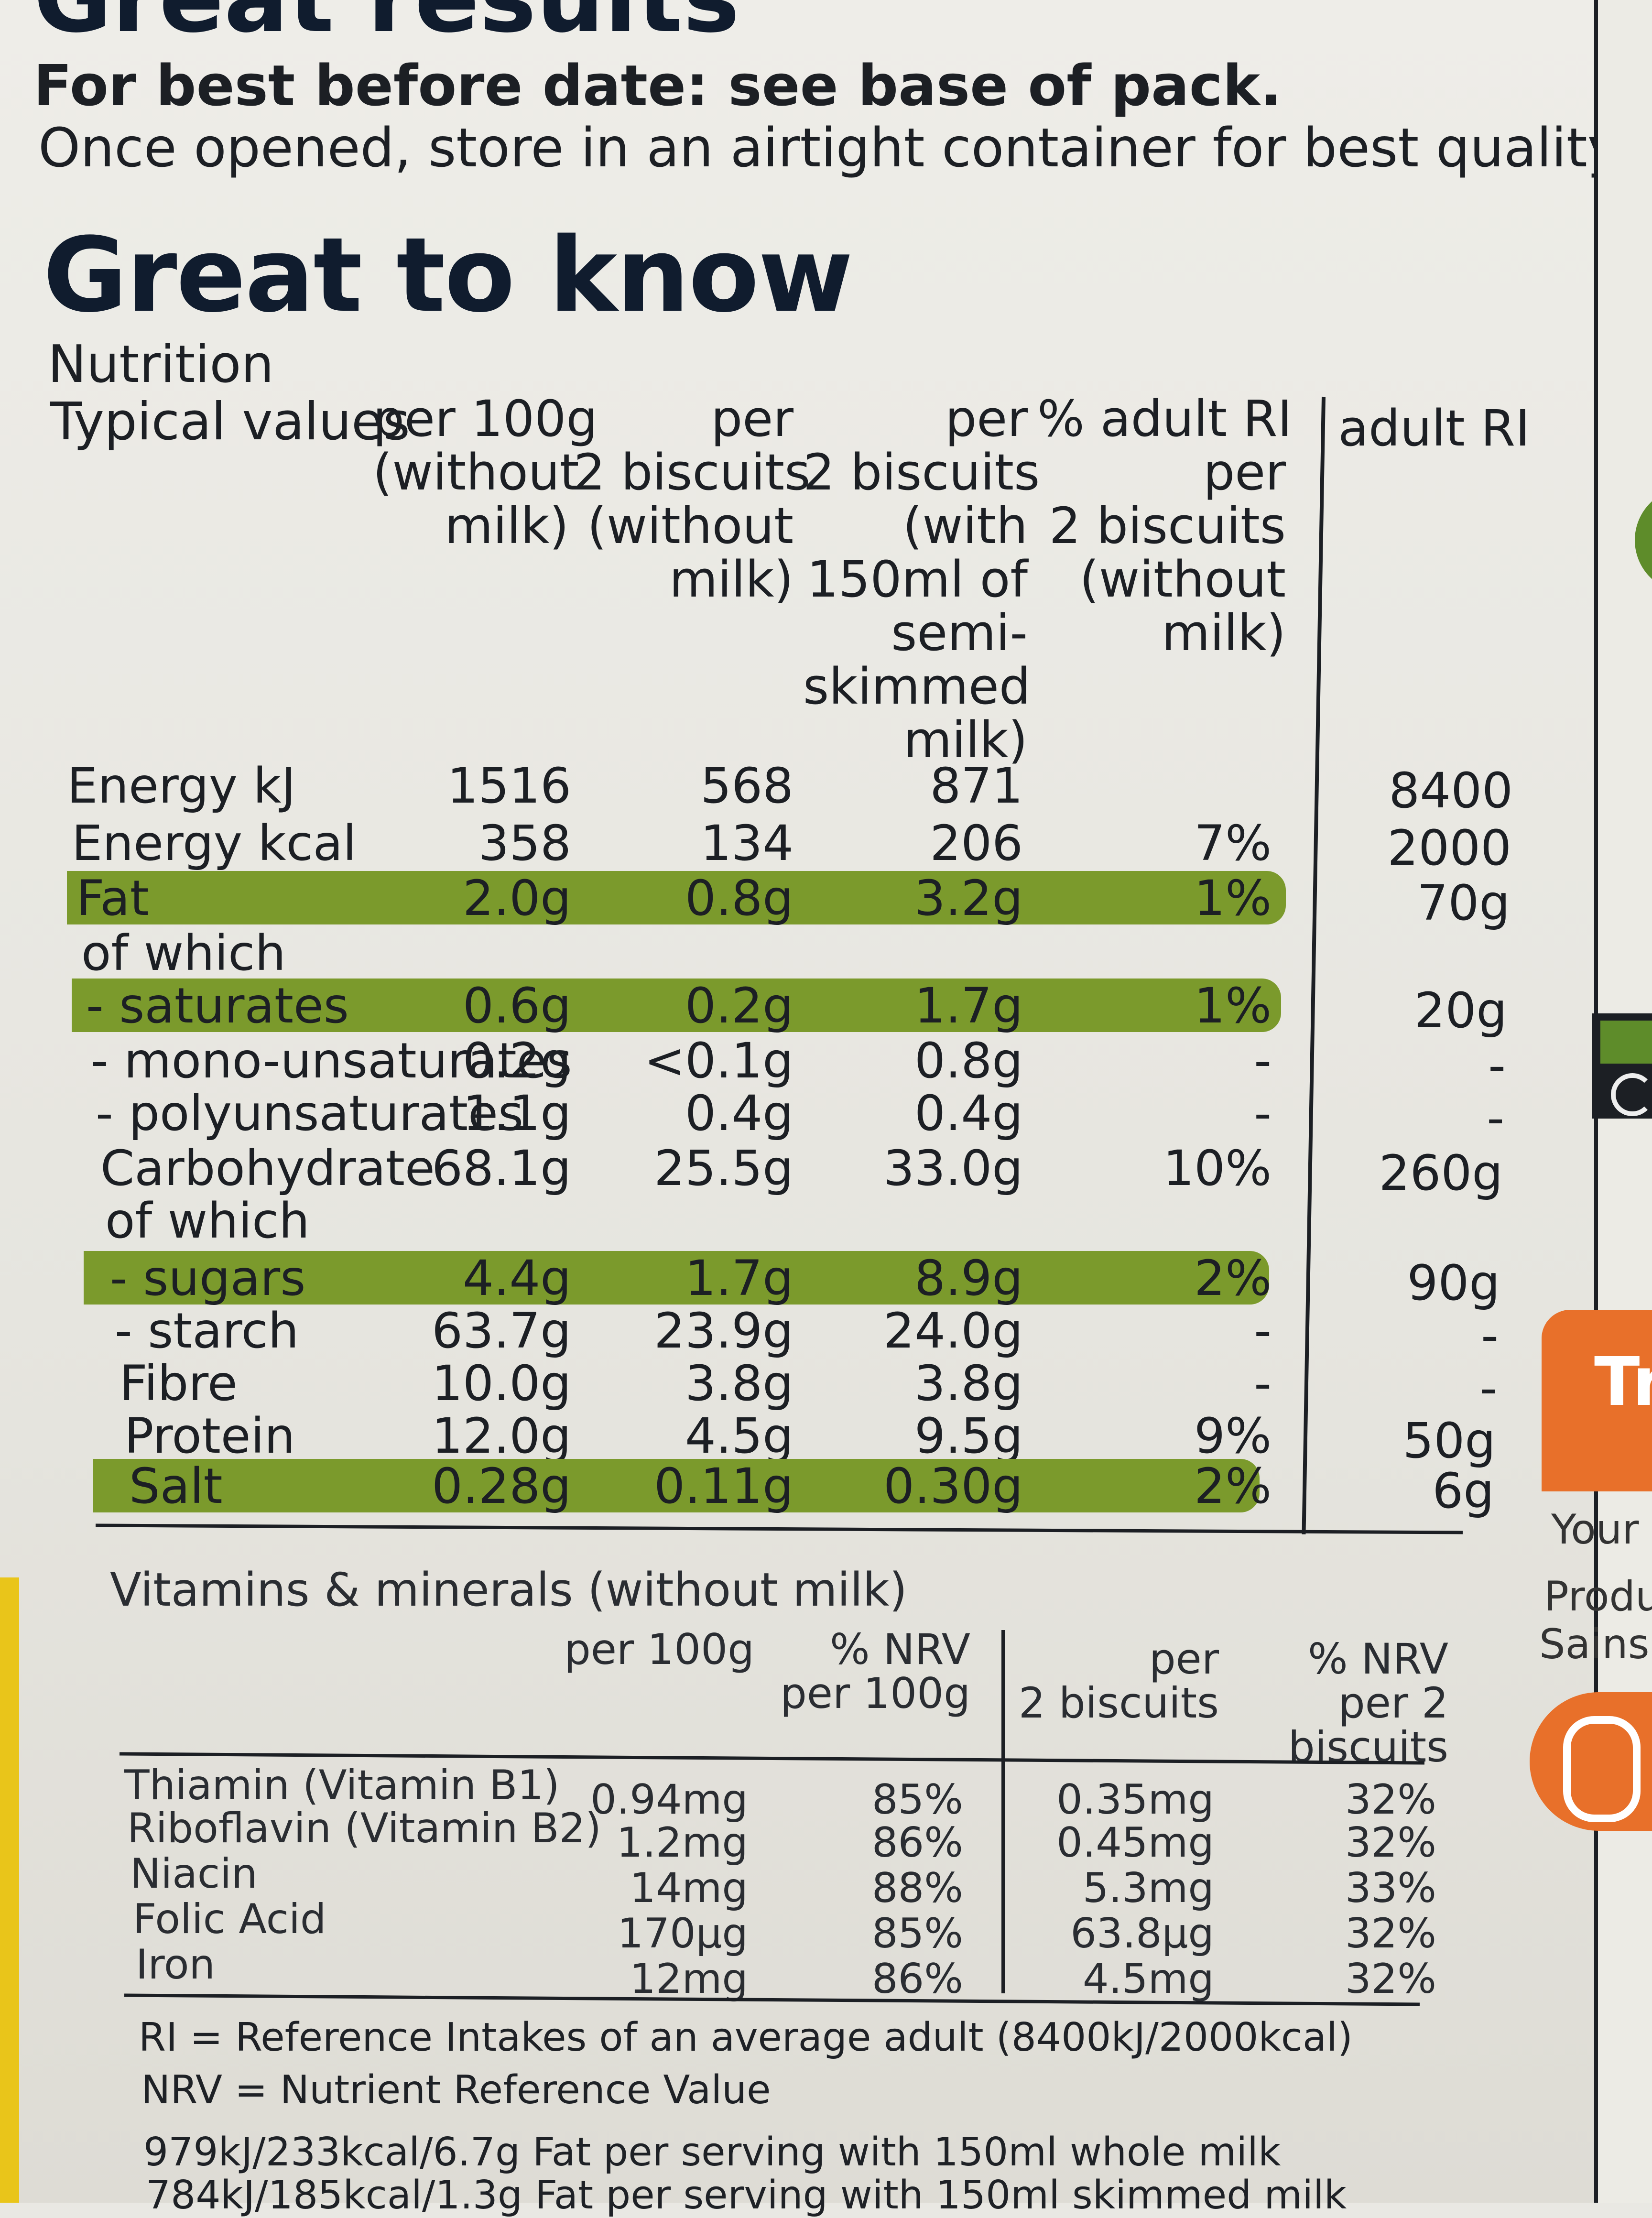  Describe the element at coordinates (508, 1590) in the screenshot. I see `vitamins-title: Vitamins & minerals (without milk)` at that location.